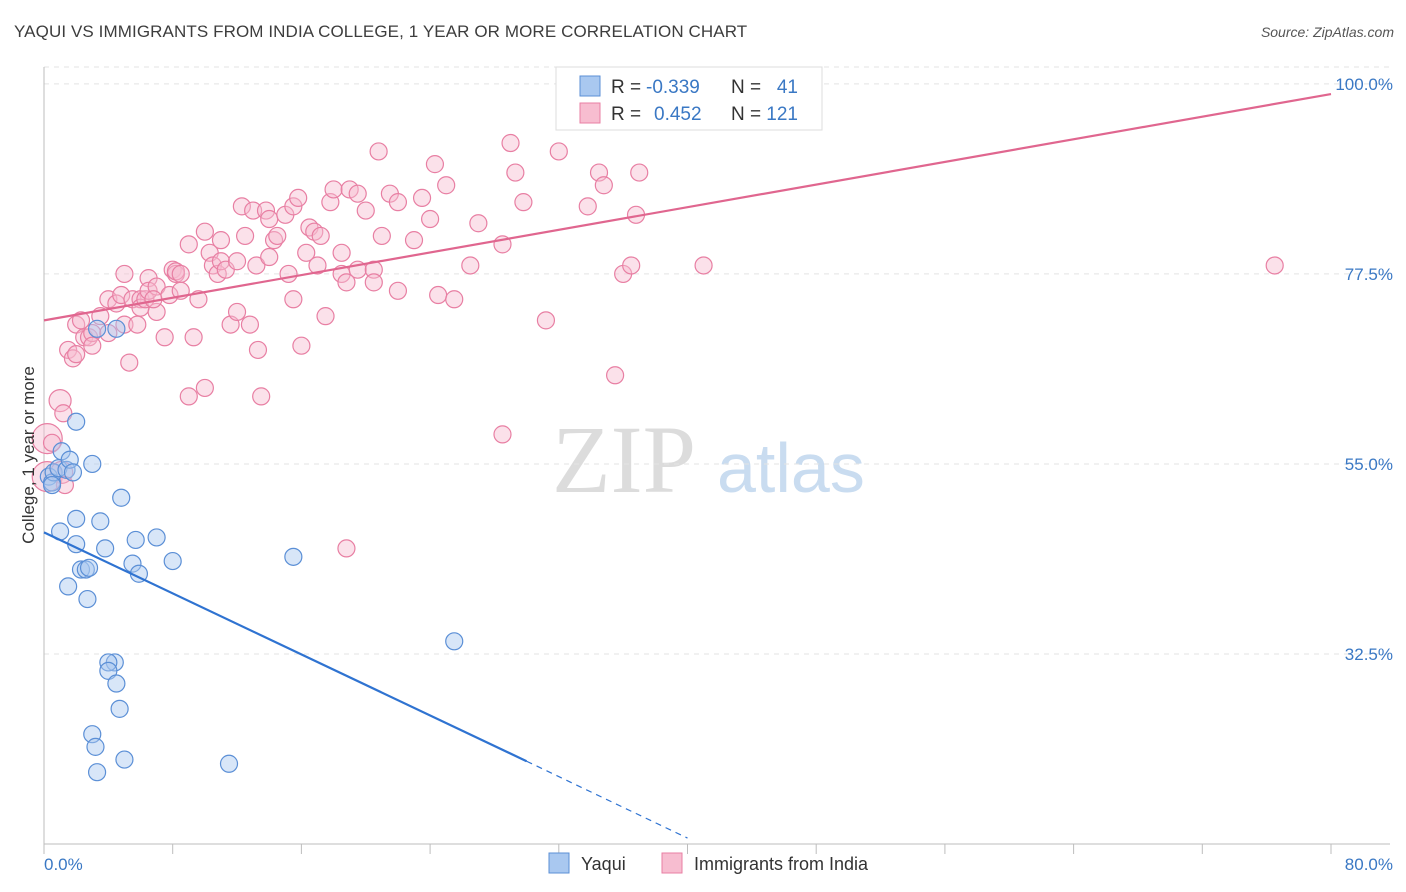 This screenshot has width=1406, height=892. I want to click on watermark-zip: ZIP, so click(624, 459).